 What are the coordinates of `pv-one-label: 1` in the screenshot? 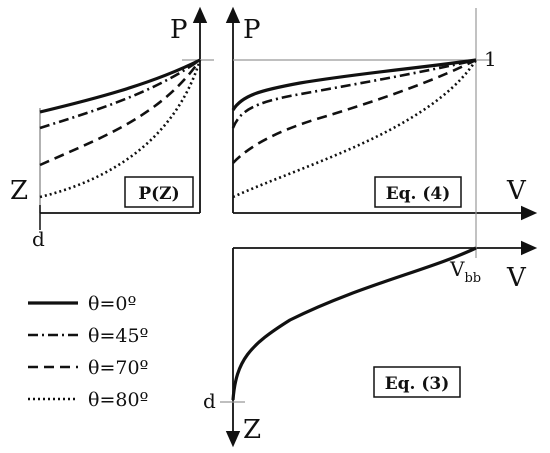 It's located at (490, 59).